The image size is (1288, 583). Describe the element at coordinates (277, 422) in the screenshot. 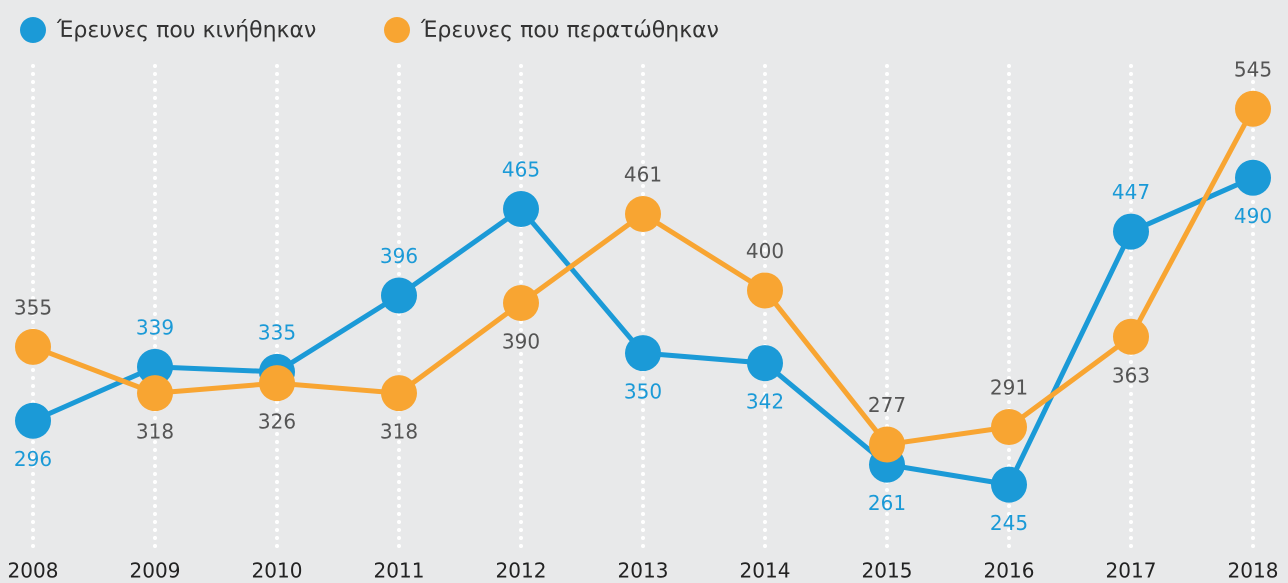

I see `data-label: 326` at that location.